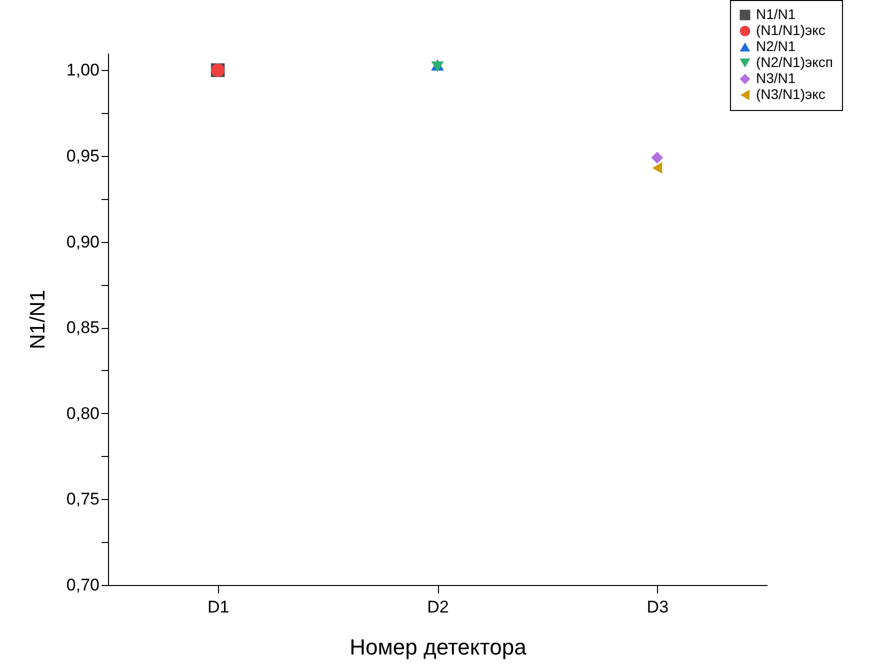  Describe the element at coordinates (791, 30) in the screenshot. I see `legend-label: (N1/N1)экс` at that location.